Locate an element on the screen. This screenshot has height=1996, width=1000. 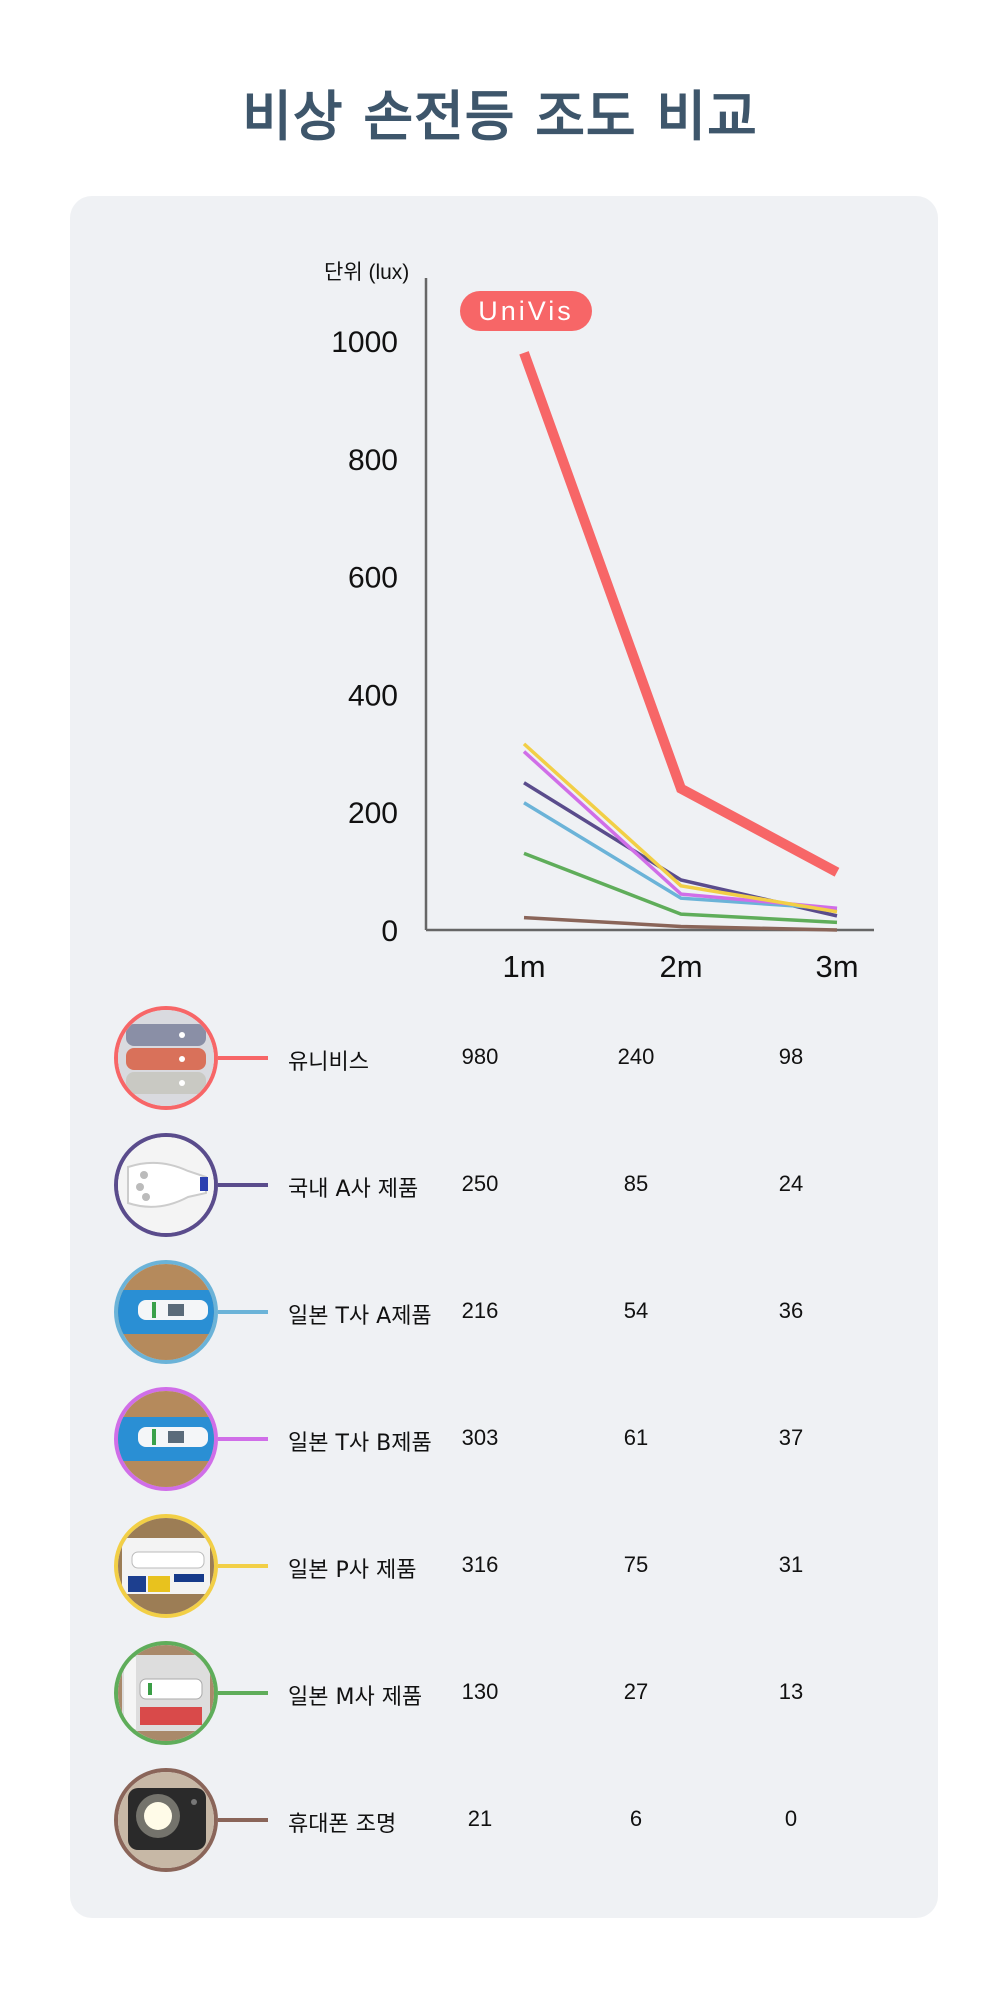
product-name: 휴대폰 조명 is located at coordinates (342, 1824).